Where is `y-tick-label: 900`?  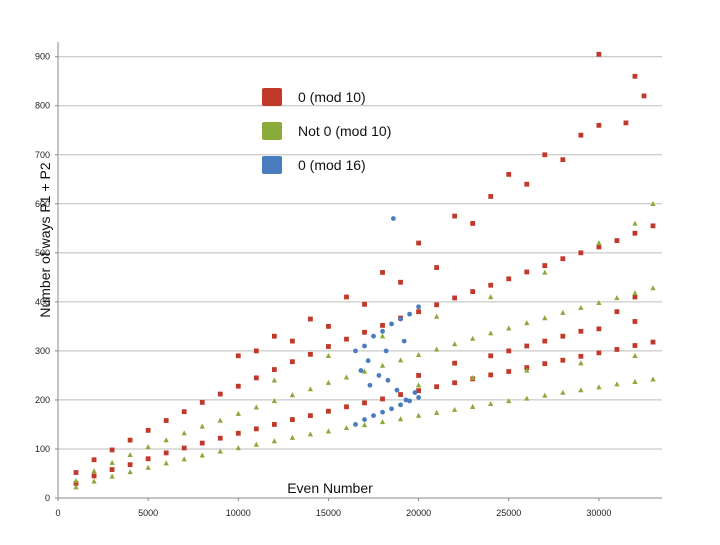 y-tick-label: 900 is located at coordinates (42, 57).